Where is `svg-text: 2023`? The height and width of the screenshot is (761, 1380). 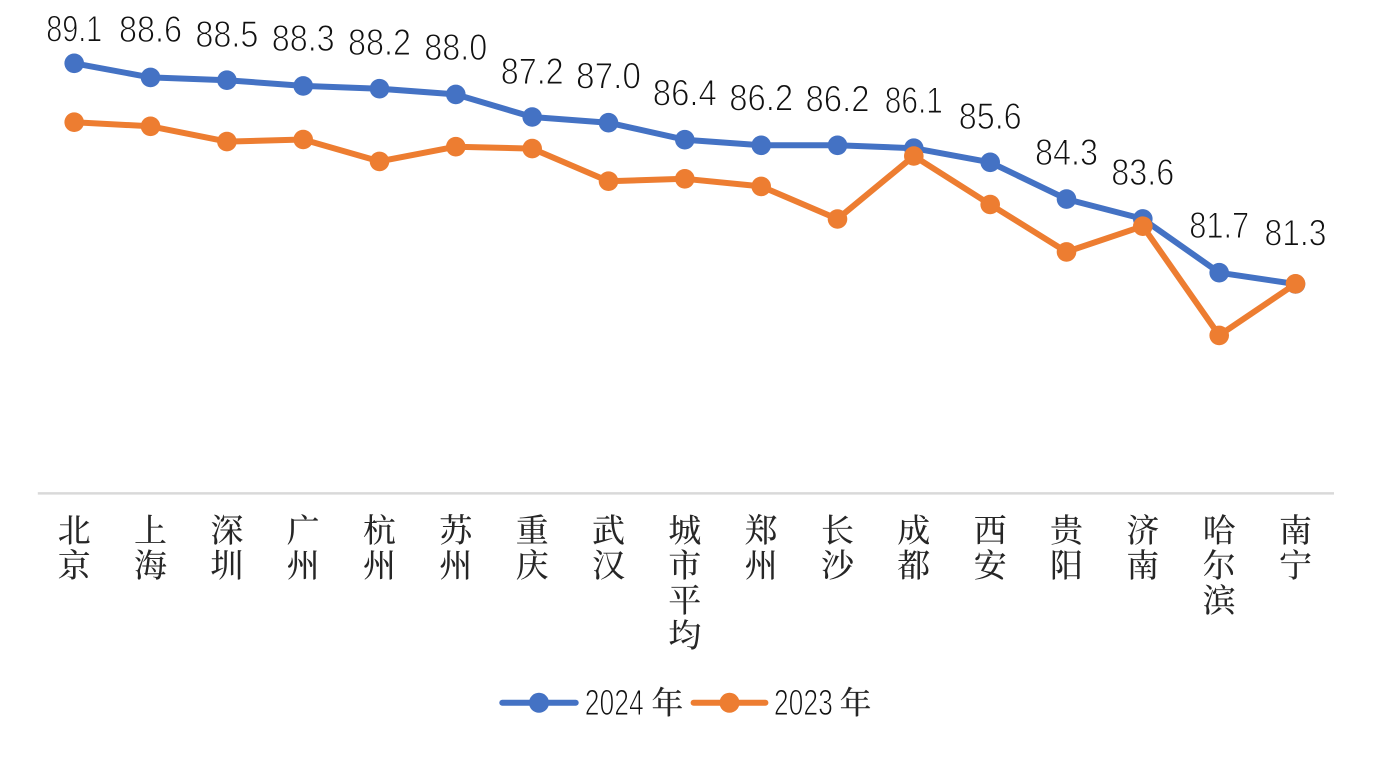 svg-text: 2023 is located at coordinates (803, 702).